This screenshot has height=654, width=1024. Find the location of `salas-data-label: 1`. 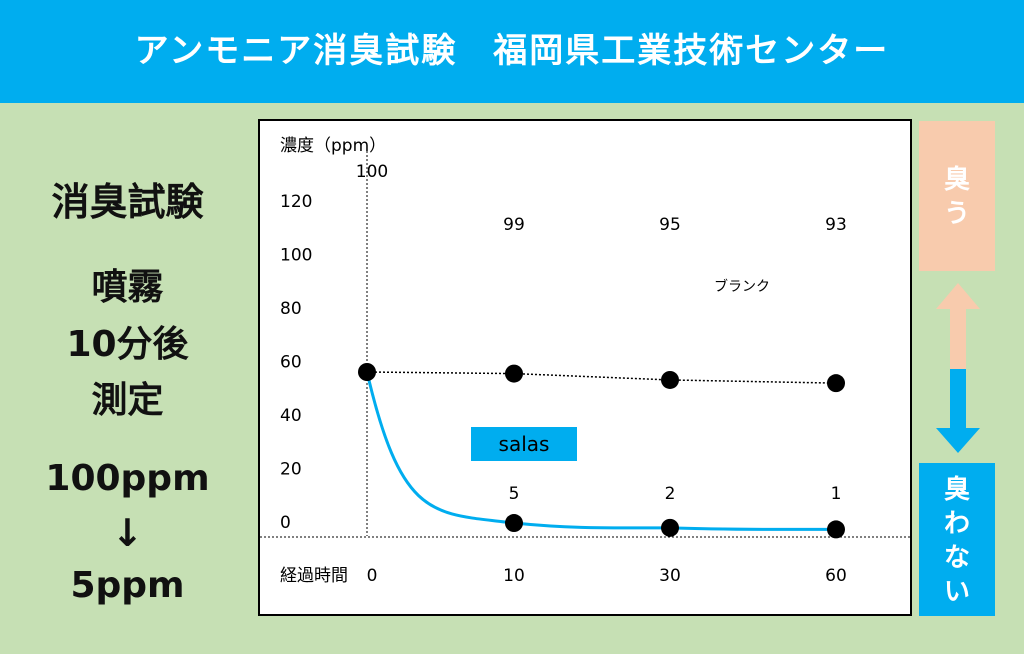

salas-data-label: 1 is located at coordinates (836, 494).